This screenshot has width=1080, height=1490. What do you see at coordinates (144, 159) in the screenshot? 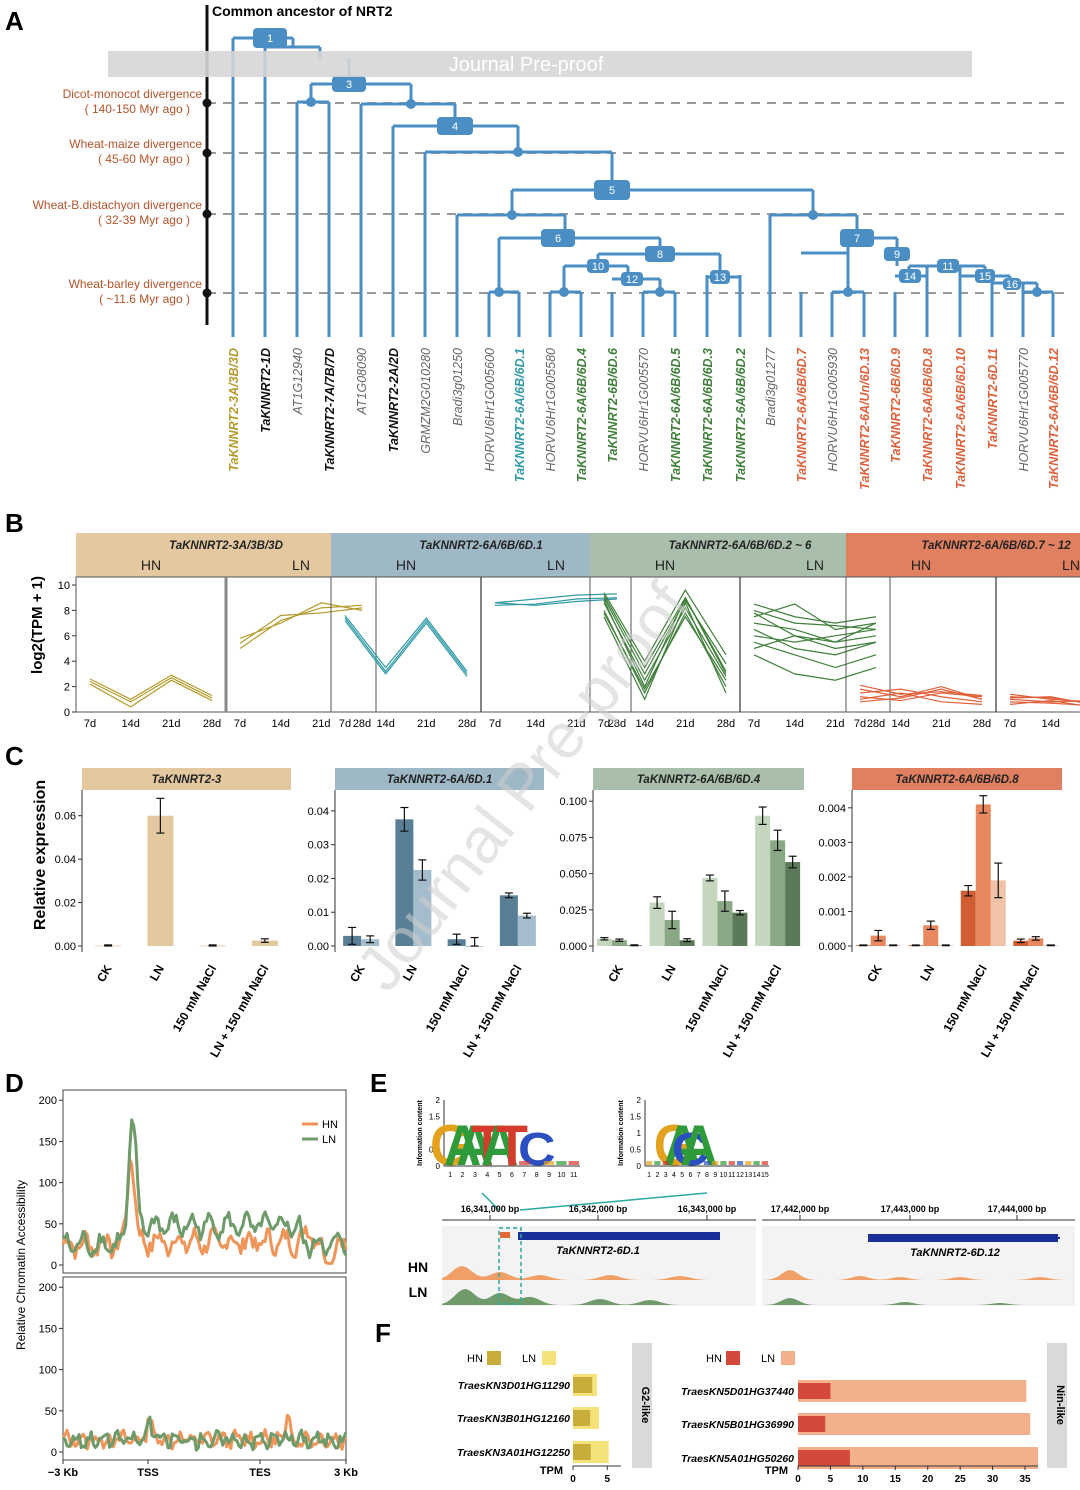
I see `divergence-age: ( 45-60 Myr ago )` at bounding box center [144, 159].